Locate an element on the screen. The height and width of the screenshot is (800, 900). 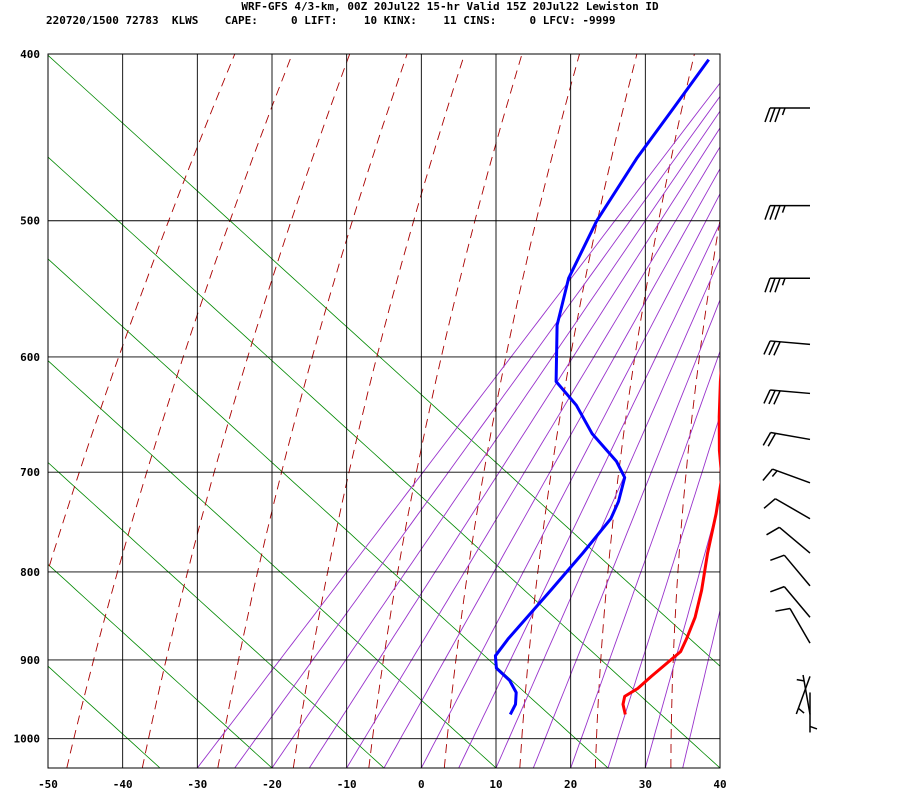
pressure-tick-label: 700 is located at coordinates (30, 472).